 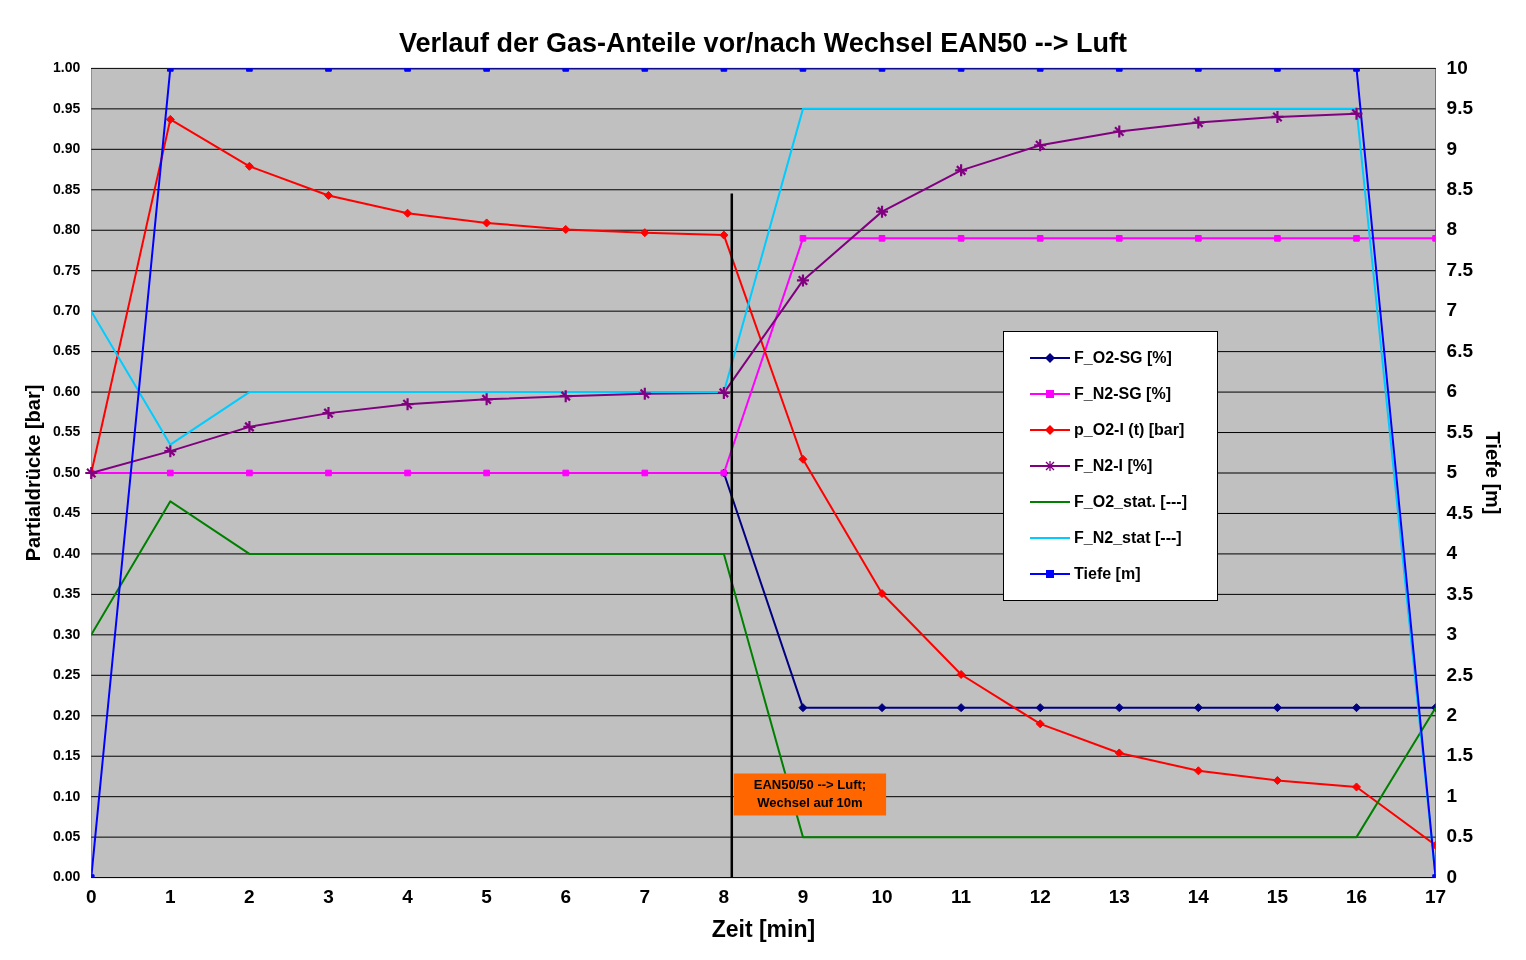 What do you see at coordinates (1460, 836) in the screenshot?
I see `y2-tick-label: 0.5` at bounding box center [1460, 836].